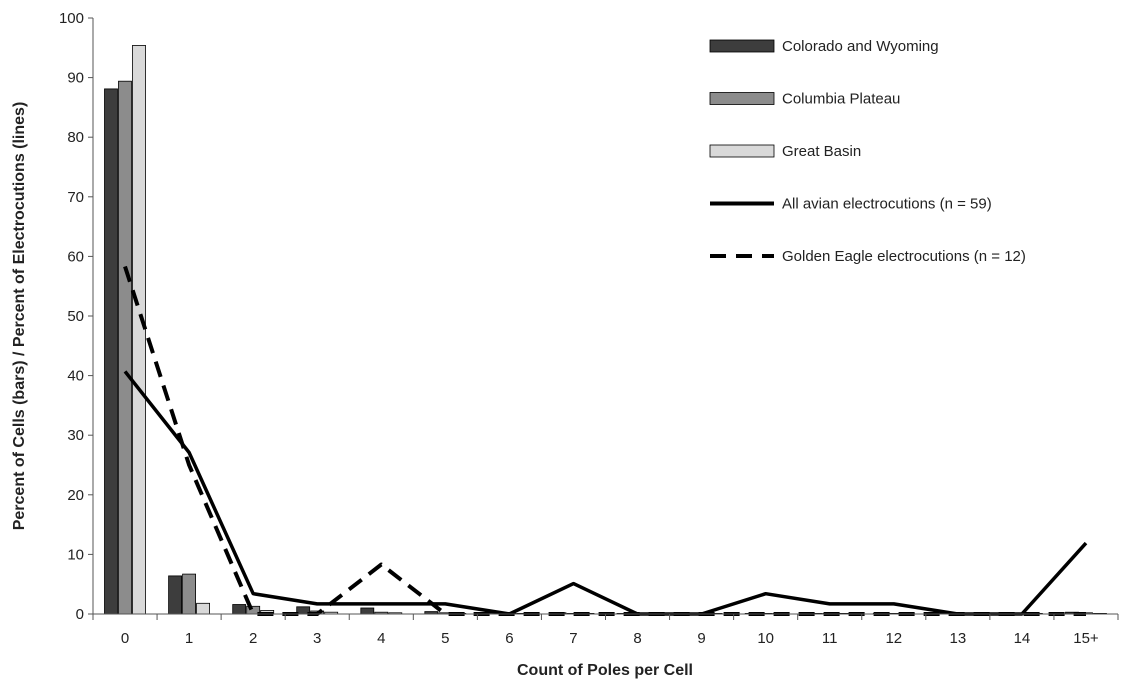 The image size is (1131, 683). I want to click on x-tick-label: 15+, so click(1086, 638).